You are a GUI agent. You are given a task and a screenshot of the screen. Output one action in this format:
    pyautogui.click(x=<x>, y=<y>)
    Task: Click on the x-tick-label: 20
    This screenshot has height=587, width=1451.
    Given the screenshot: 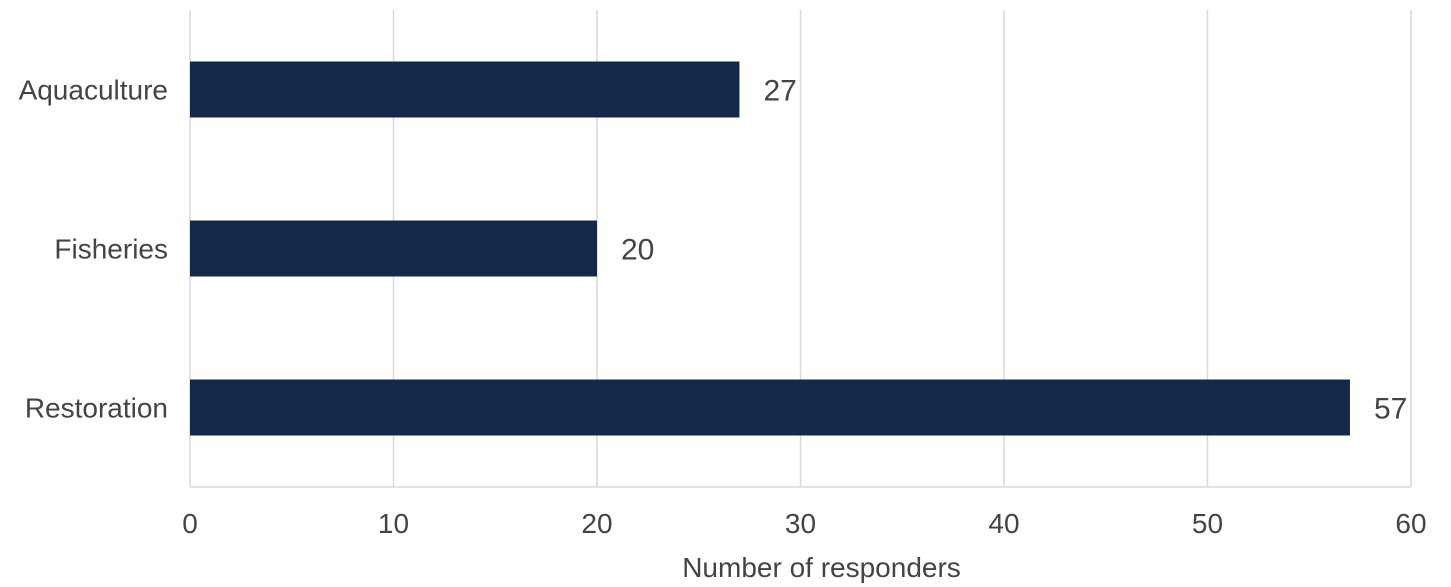 What is the action you would take?
    pyautogui.click(x=596, y=523)
    